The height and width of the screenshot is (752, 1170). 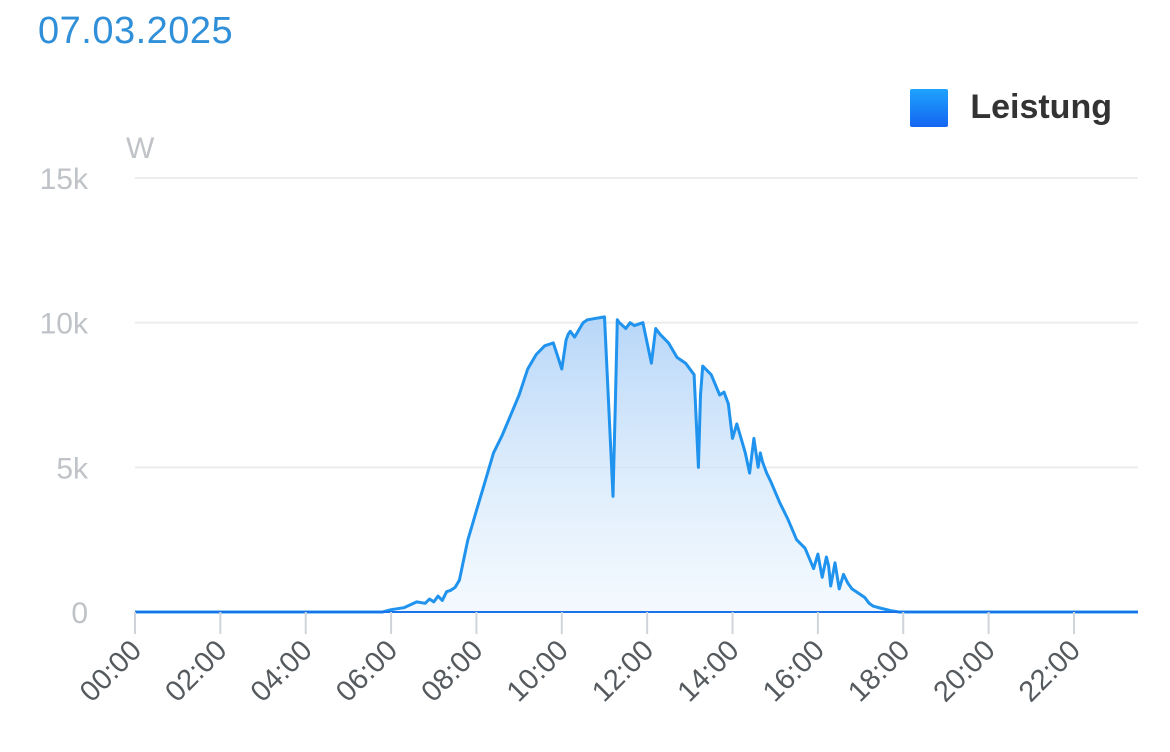 What do you see at coordinates (282, 671) in the screenshot?
I see `x-tick-label: 04:00` at bounding box center [282, 671].